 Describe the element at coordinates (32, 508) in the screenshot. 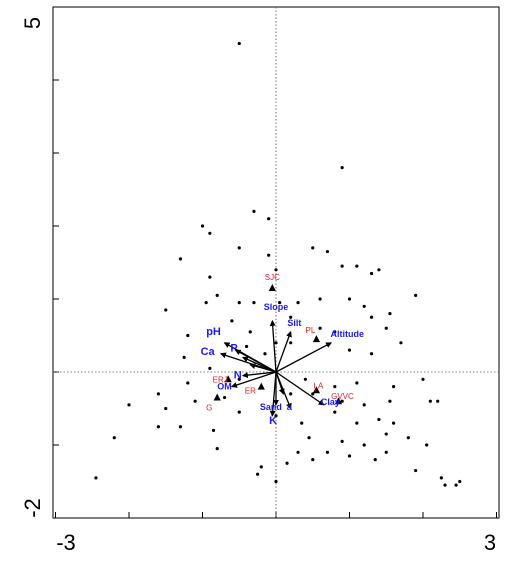

I see `y-tick-label-bottom: -2` at that location.